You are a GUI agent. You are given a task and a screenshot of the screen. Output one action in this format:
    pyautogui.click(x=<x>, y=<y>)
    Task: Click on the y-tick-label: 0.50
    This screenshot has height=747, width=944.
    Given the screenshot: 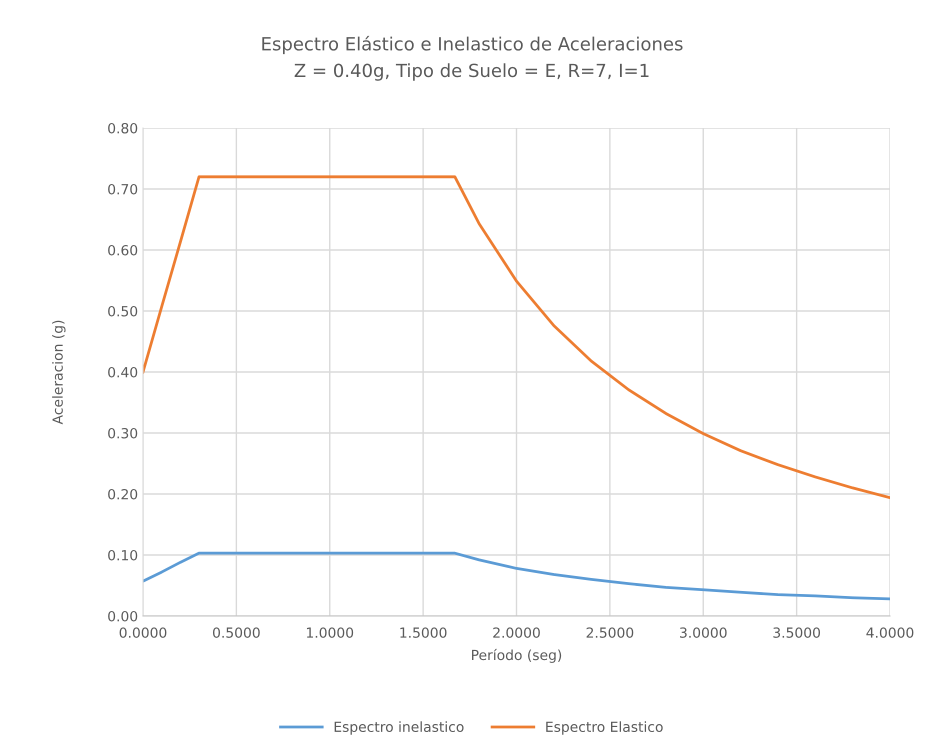 What is the action you would take?
    pyautogui.click(x=123, y=311)
    